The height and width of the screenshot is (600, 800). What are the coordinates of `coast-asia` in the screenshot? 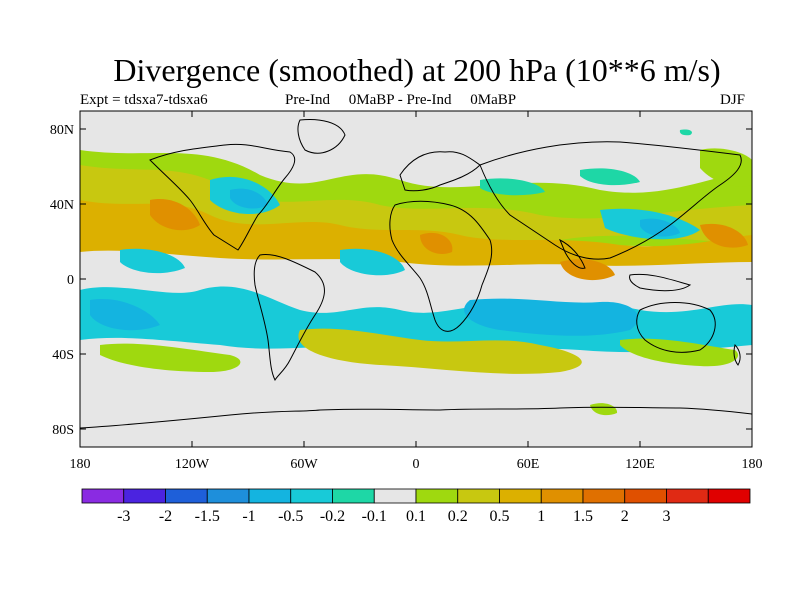 It's located at (610, 200).